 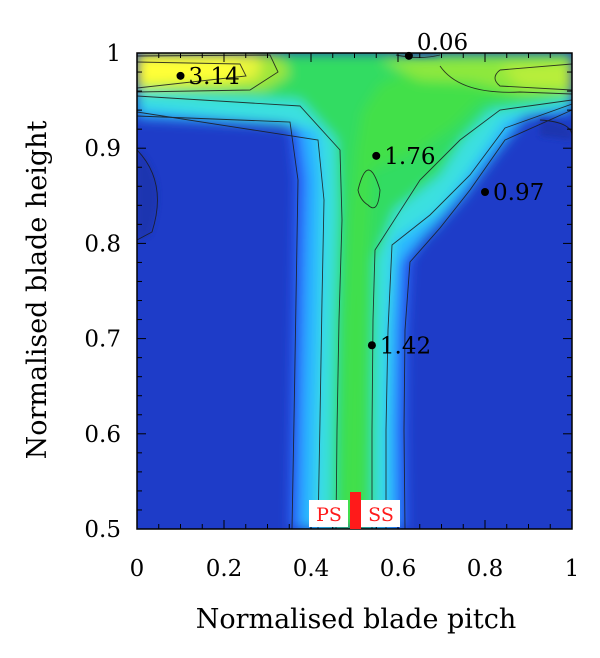 I want to click on y-tick-label: 0.6, so click(x=102, y=435).